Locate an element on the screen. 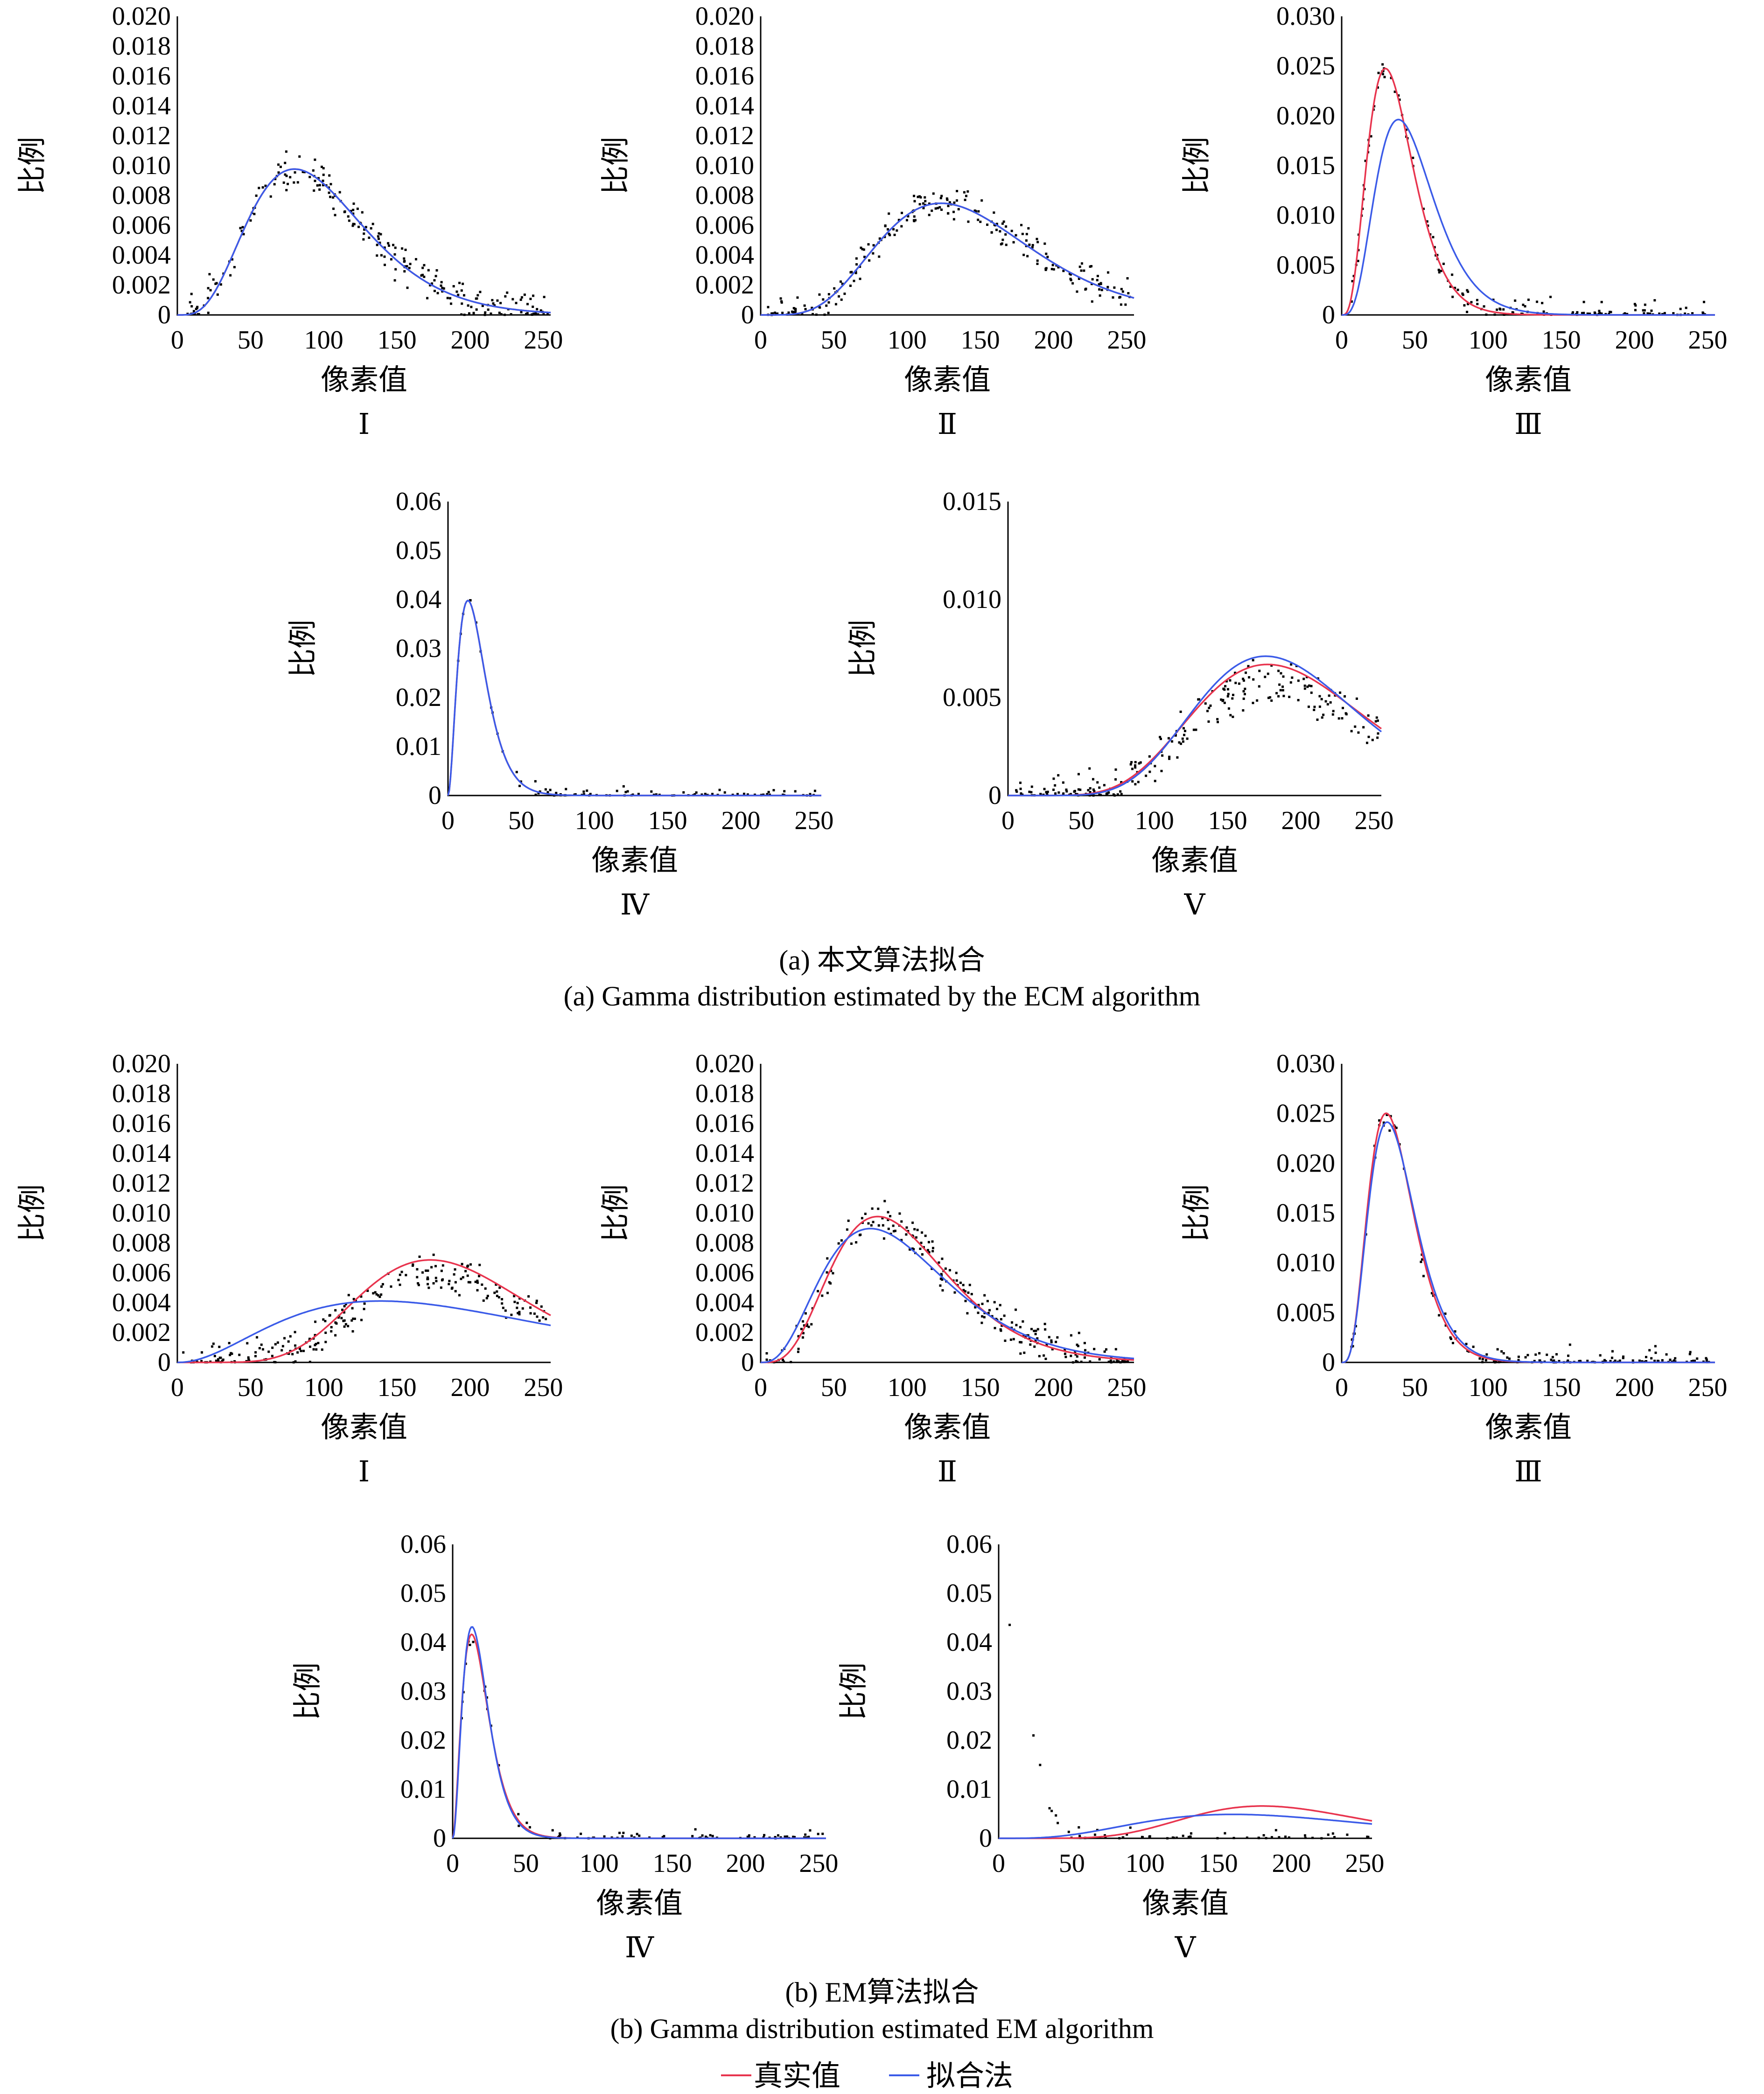  y-tick-label: 0.03 is located at coordinates (969, 1691).